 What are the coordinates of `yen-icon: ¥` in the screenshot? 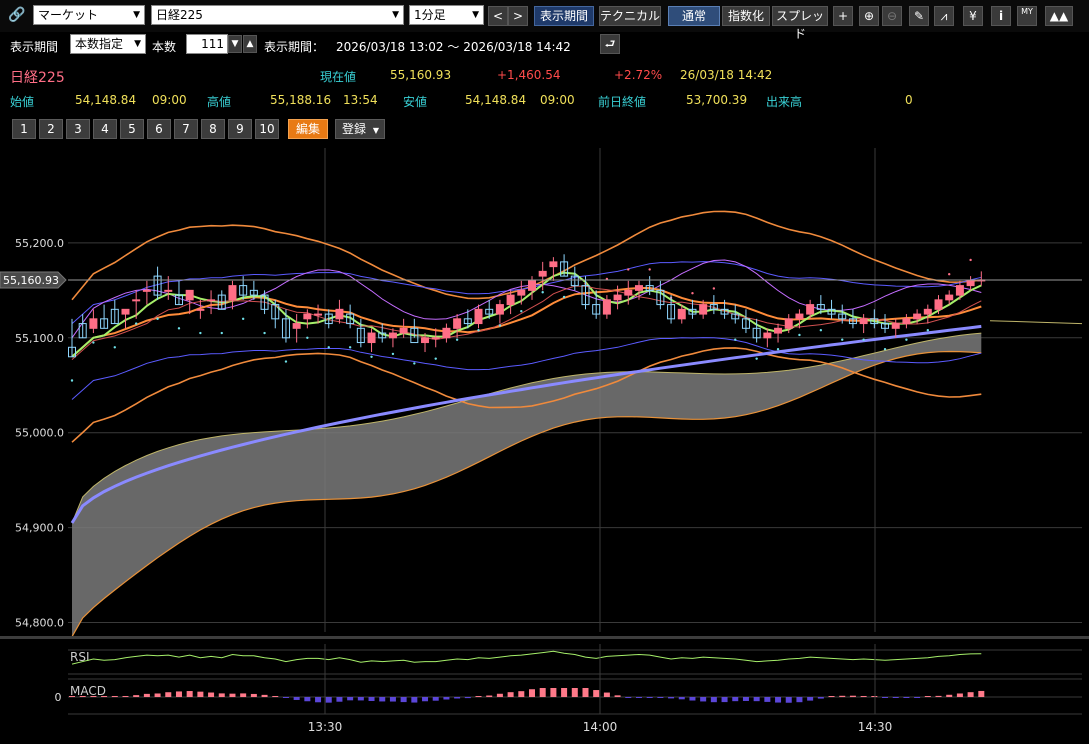 It's located at (973, 16).